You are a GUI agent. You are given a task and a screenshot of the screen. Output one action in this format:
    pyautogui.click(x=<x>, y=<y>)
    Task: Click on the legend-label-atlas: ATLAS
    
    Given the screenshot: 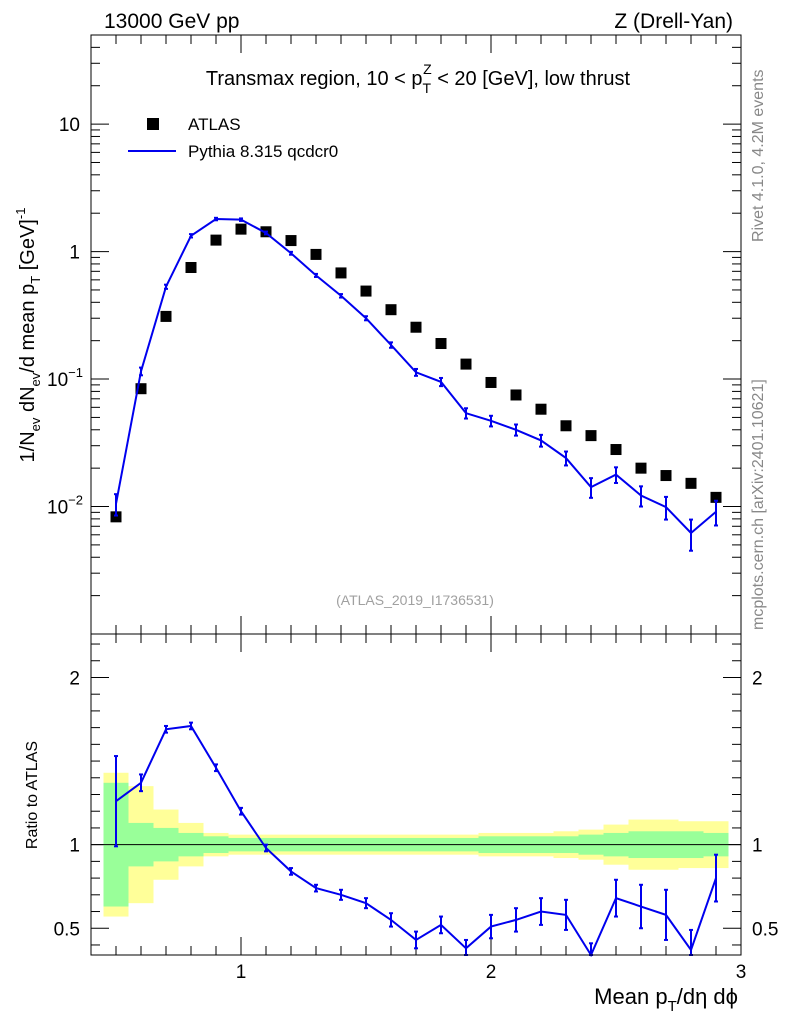 What is the action you would take?
    pyautogui.click(x=214, y=124)
    